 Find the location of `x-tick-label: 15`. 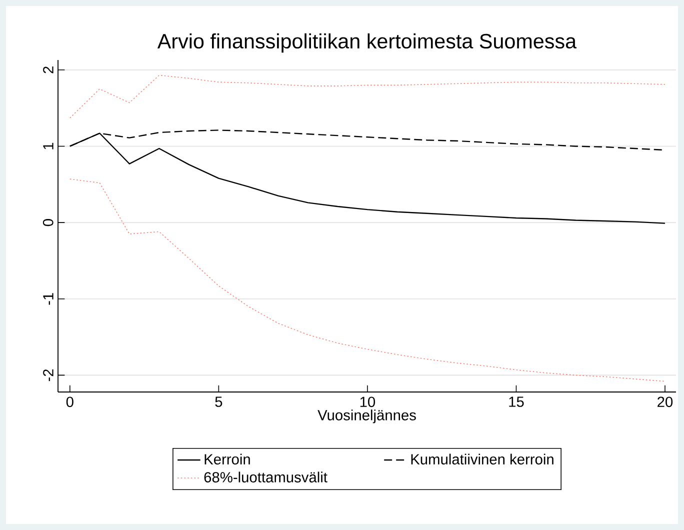

x-tick-label: 15 is located at coordinates (516, 401).